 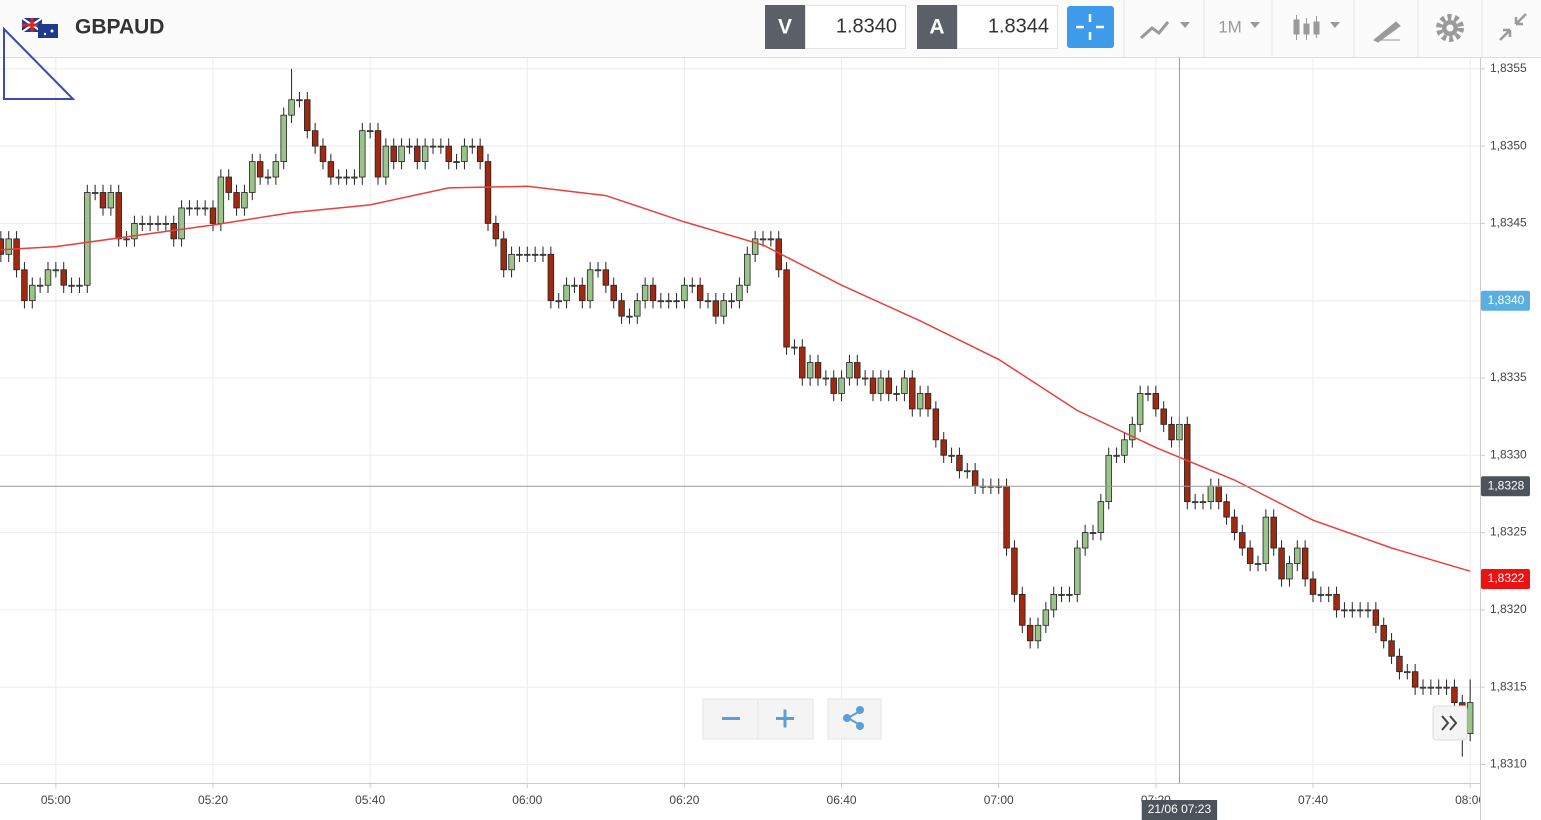 I want to click on zoom-in-button, so click(x=785, y=719).